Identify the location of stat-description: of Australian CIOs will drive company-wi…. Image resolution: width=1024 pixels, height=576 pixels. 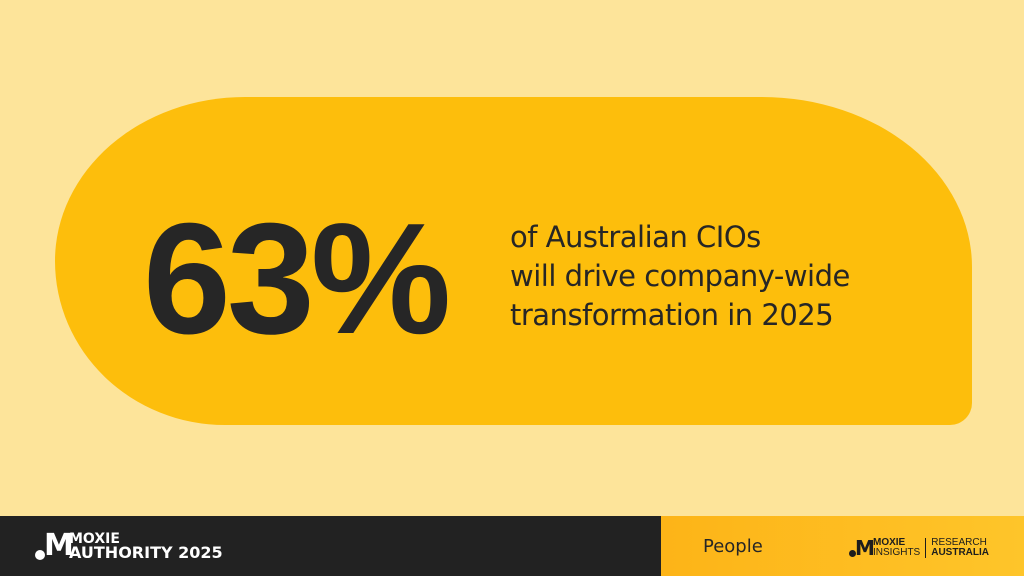
(680, 276).